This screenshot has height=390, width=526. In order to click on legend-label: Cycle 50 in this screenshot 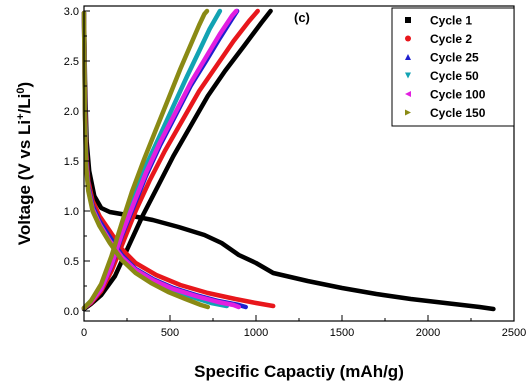, I will do `click(454, 76)`.